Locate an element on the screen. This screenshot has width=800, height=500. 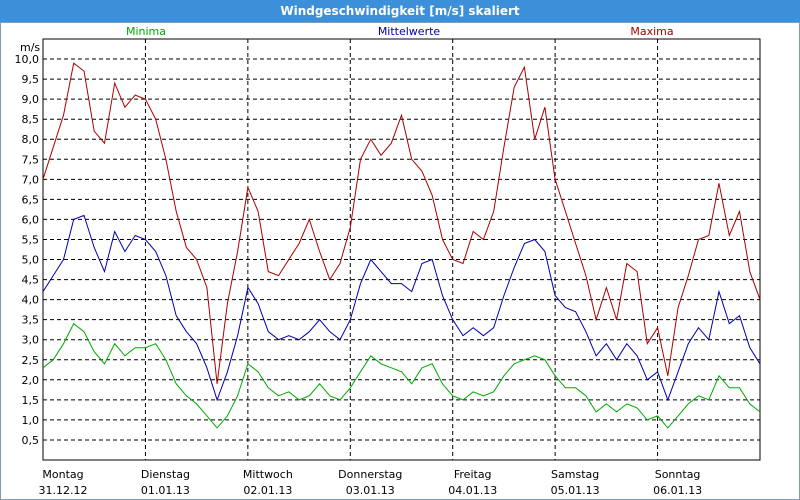
y-tick-label: 0,5 is located at coordinates (31, 440).